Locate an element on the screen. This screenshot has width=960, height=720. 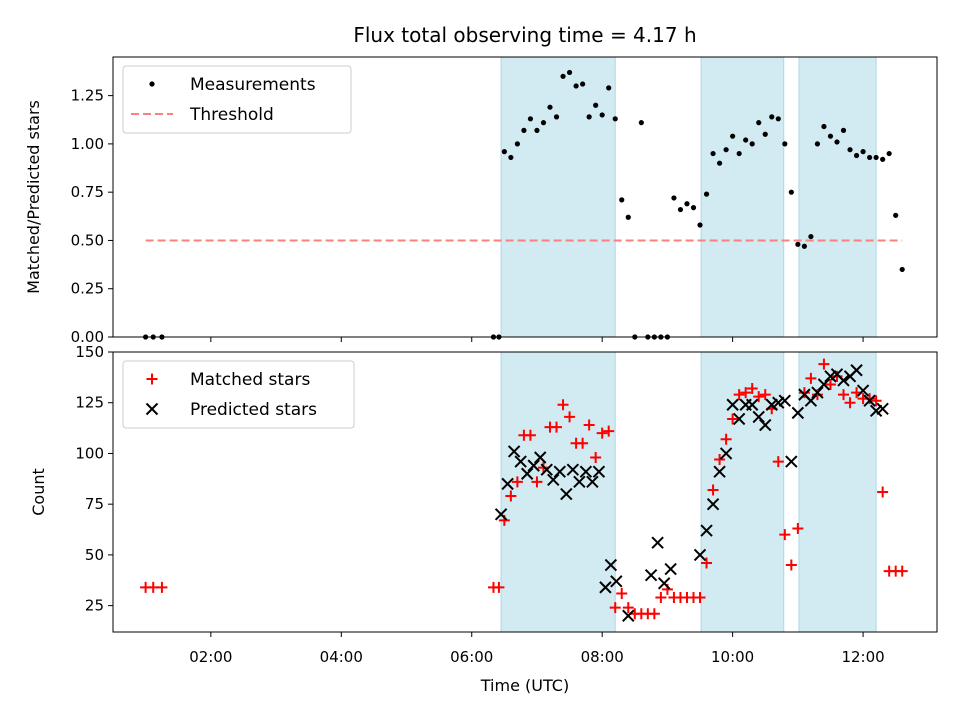
legend-label: Matched stars is located at coordinates (250, 380).